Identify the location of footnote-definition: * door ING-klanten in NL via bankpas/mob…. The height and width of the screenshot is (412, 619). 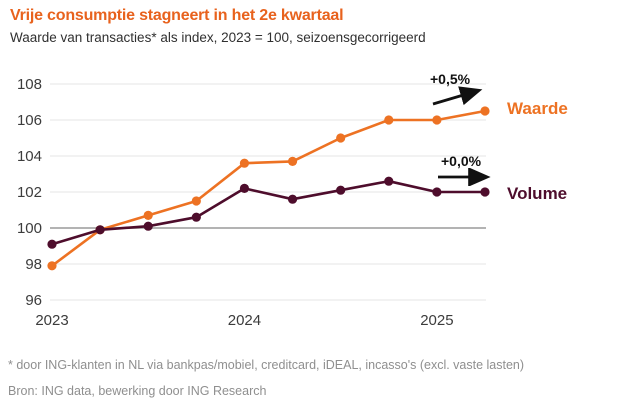
(266, 365).